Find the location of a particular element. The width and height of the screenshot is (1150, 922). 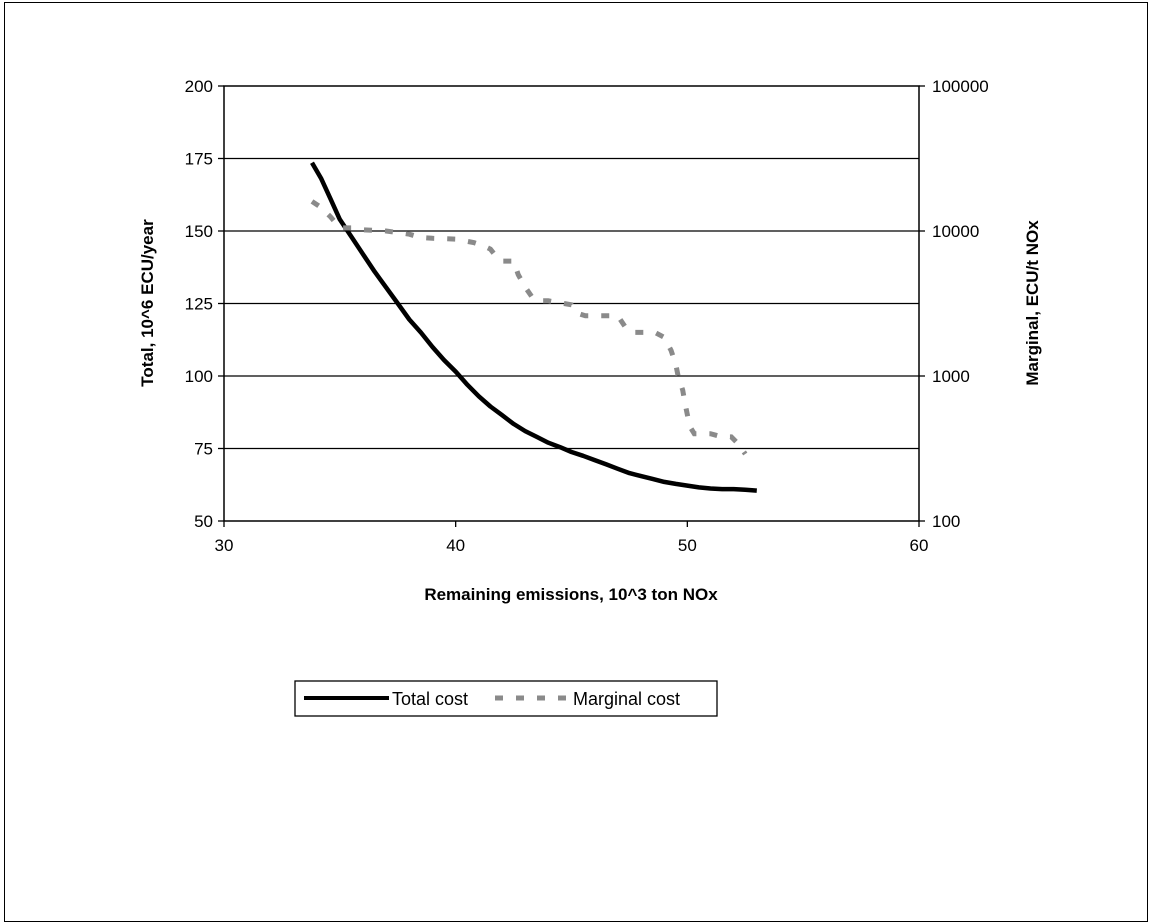

series-line-total-cost is located at coordinates (533, 327).